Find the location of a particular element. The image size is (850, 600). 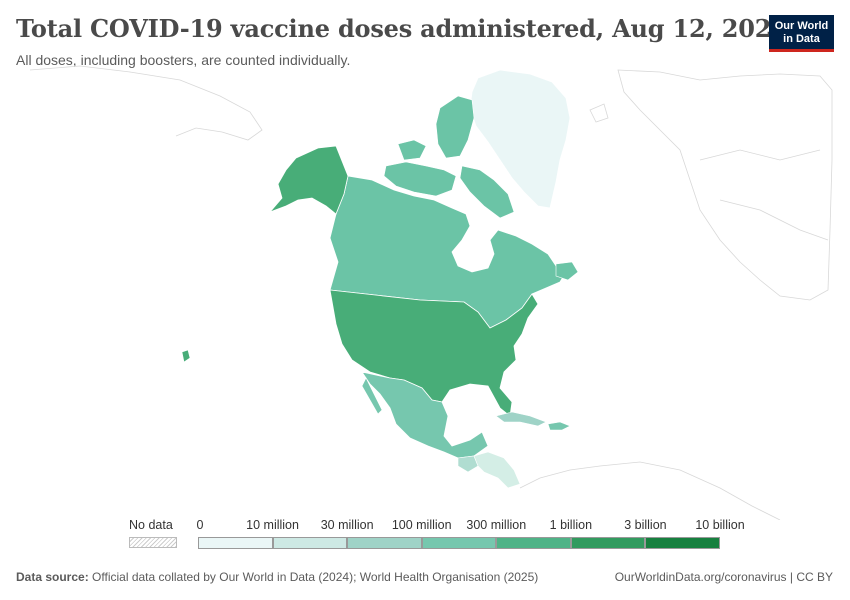

legend-tick-label: 0 is located at coordinates (200, 525).